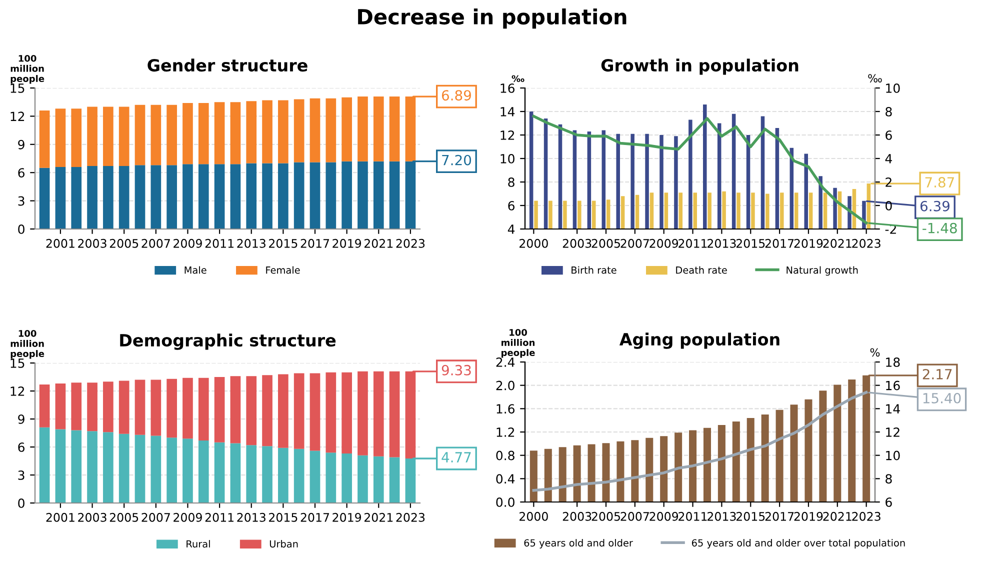  Describe the element at coordinates (534, 516) in the screenshot. I see `x-tick-label: 2000` at that location.